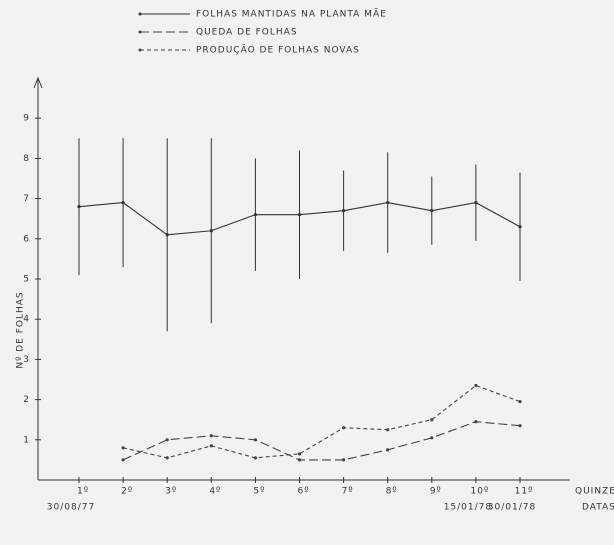 The width and height of the screenshot is (614, 545). What do you see at coordinates (26, 320) in the screenshot?
I see `y-tick-label: 4` at bounding box center [26, 320].